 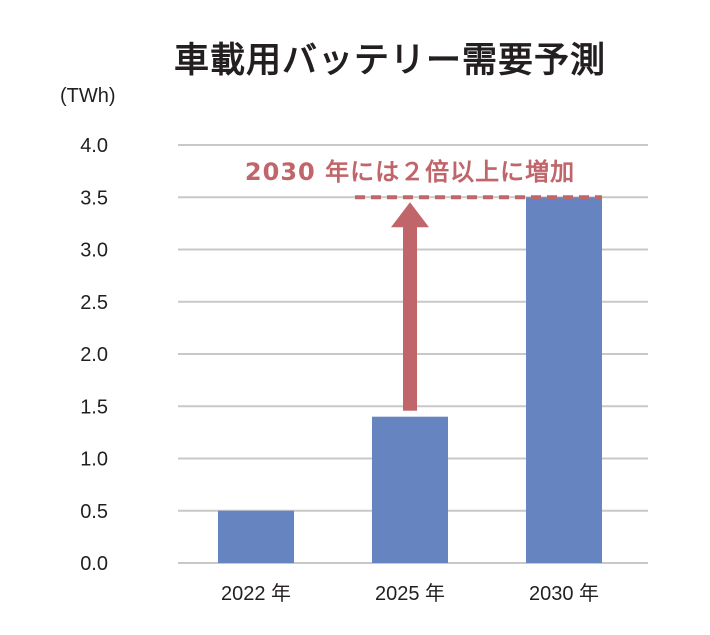 I want to click on y-tick-label: 3.0, so click(x=94, y=251).